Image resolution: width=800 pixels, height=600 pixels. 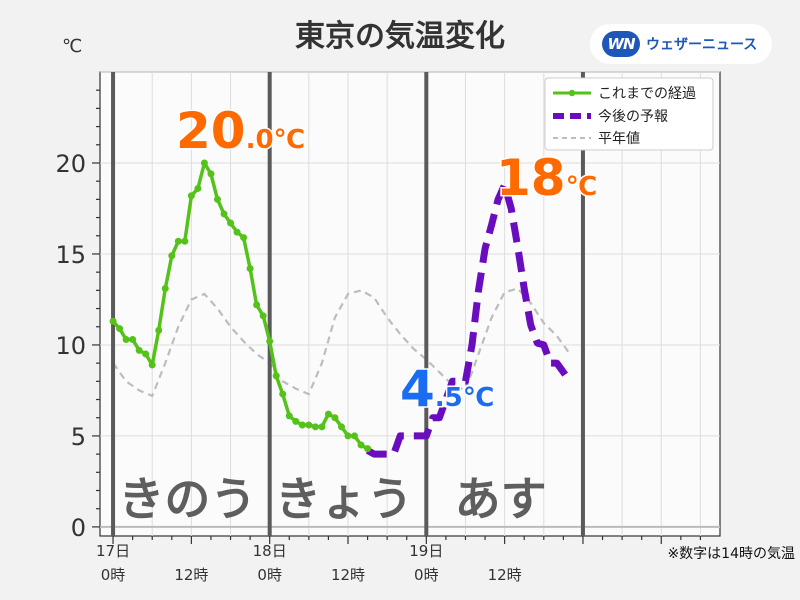 What do you see at coordinates (647, 94) in the screenshot?
I see `legend-label: これまでの経過` at bounding box center [647, 94].